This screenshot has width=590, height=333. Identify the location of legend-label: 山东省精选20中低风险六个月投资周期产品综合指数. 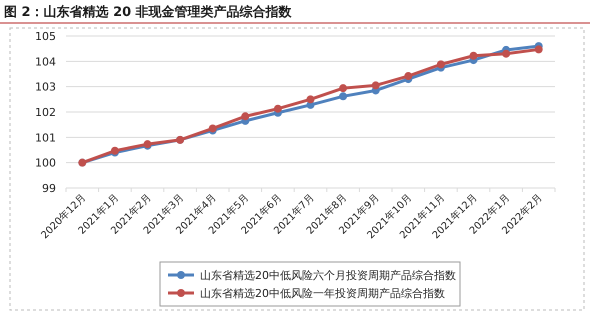
(328, 275).